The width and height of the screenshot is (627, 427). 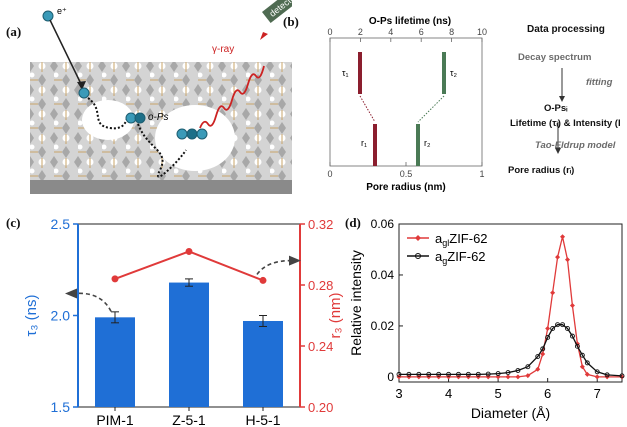 What do you see at coordinates (375, 145) in the screenshot?
I see `r1-marker` at bounding box center [375, 145].